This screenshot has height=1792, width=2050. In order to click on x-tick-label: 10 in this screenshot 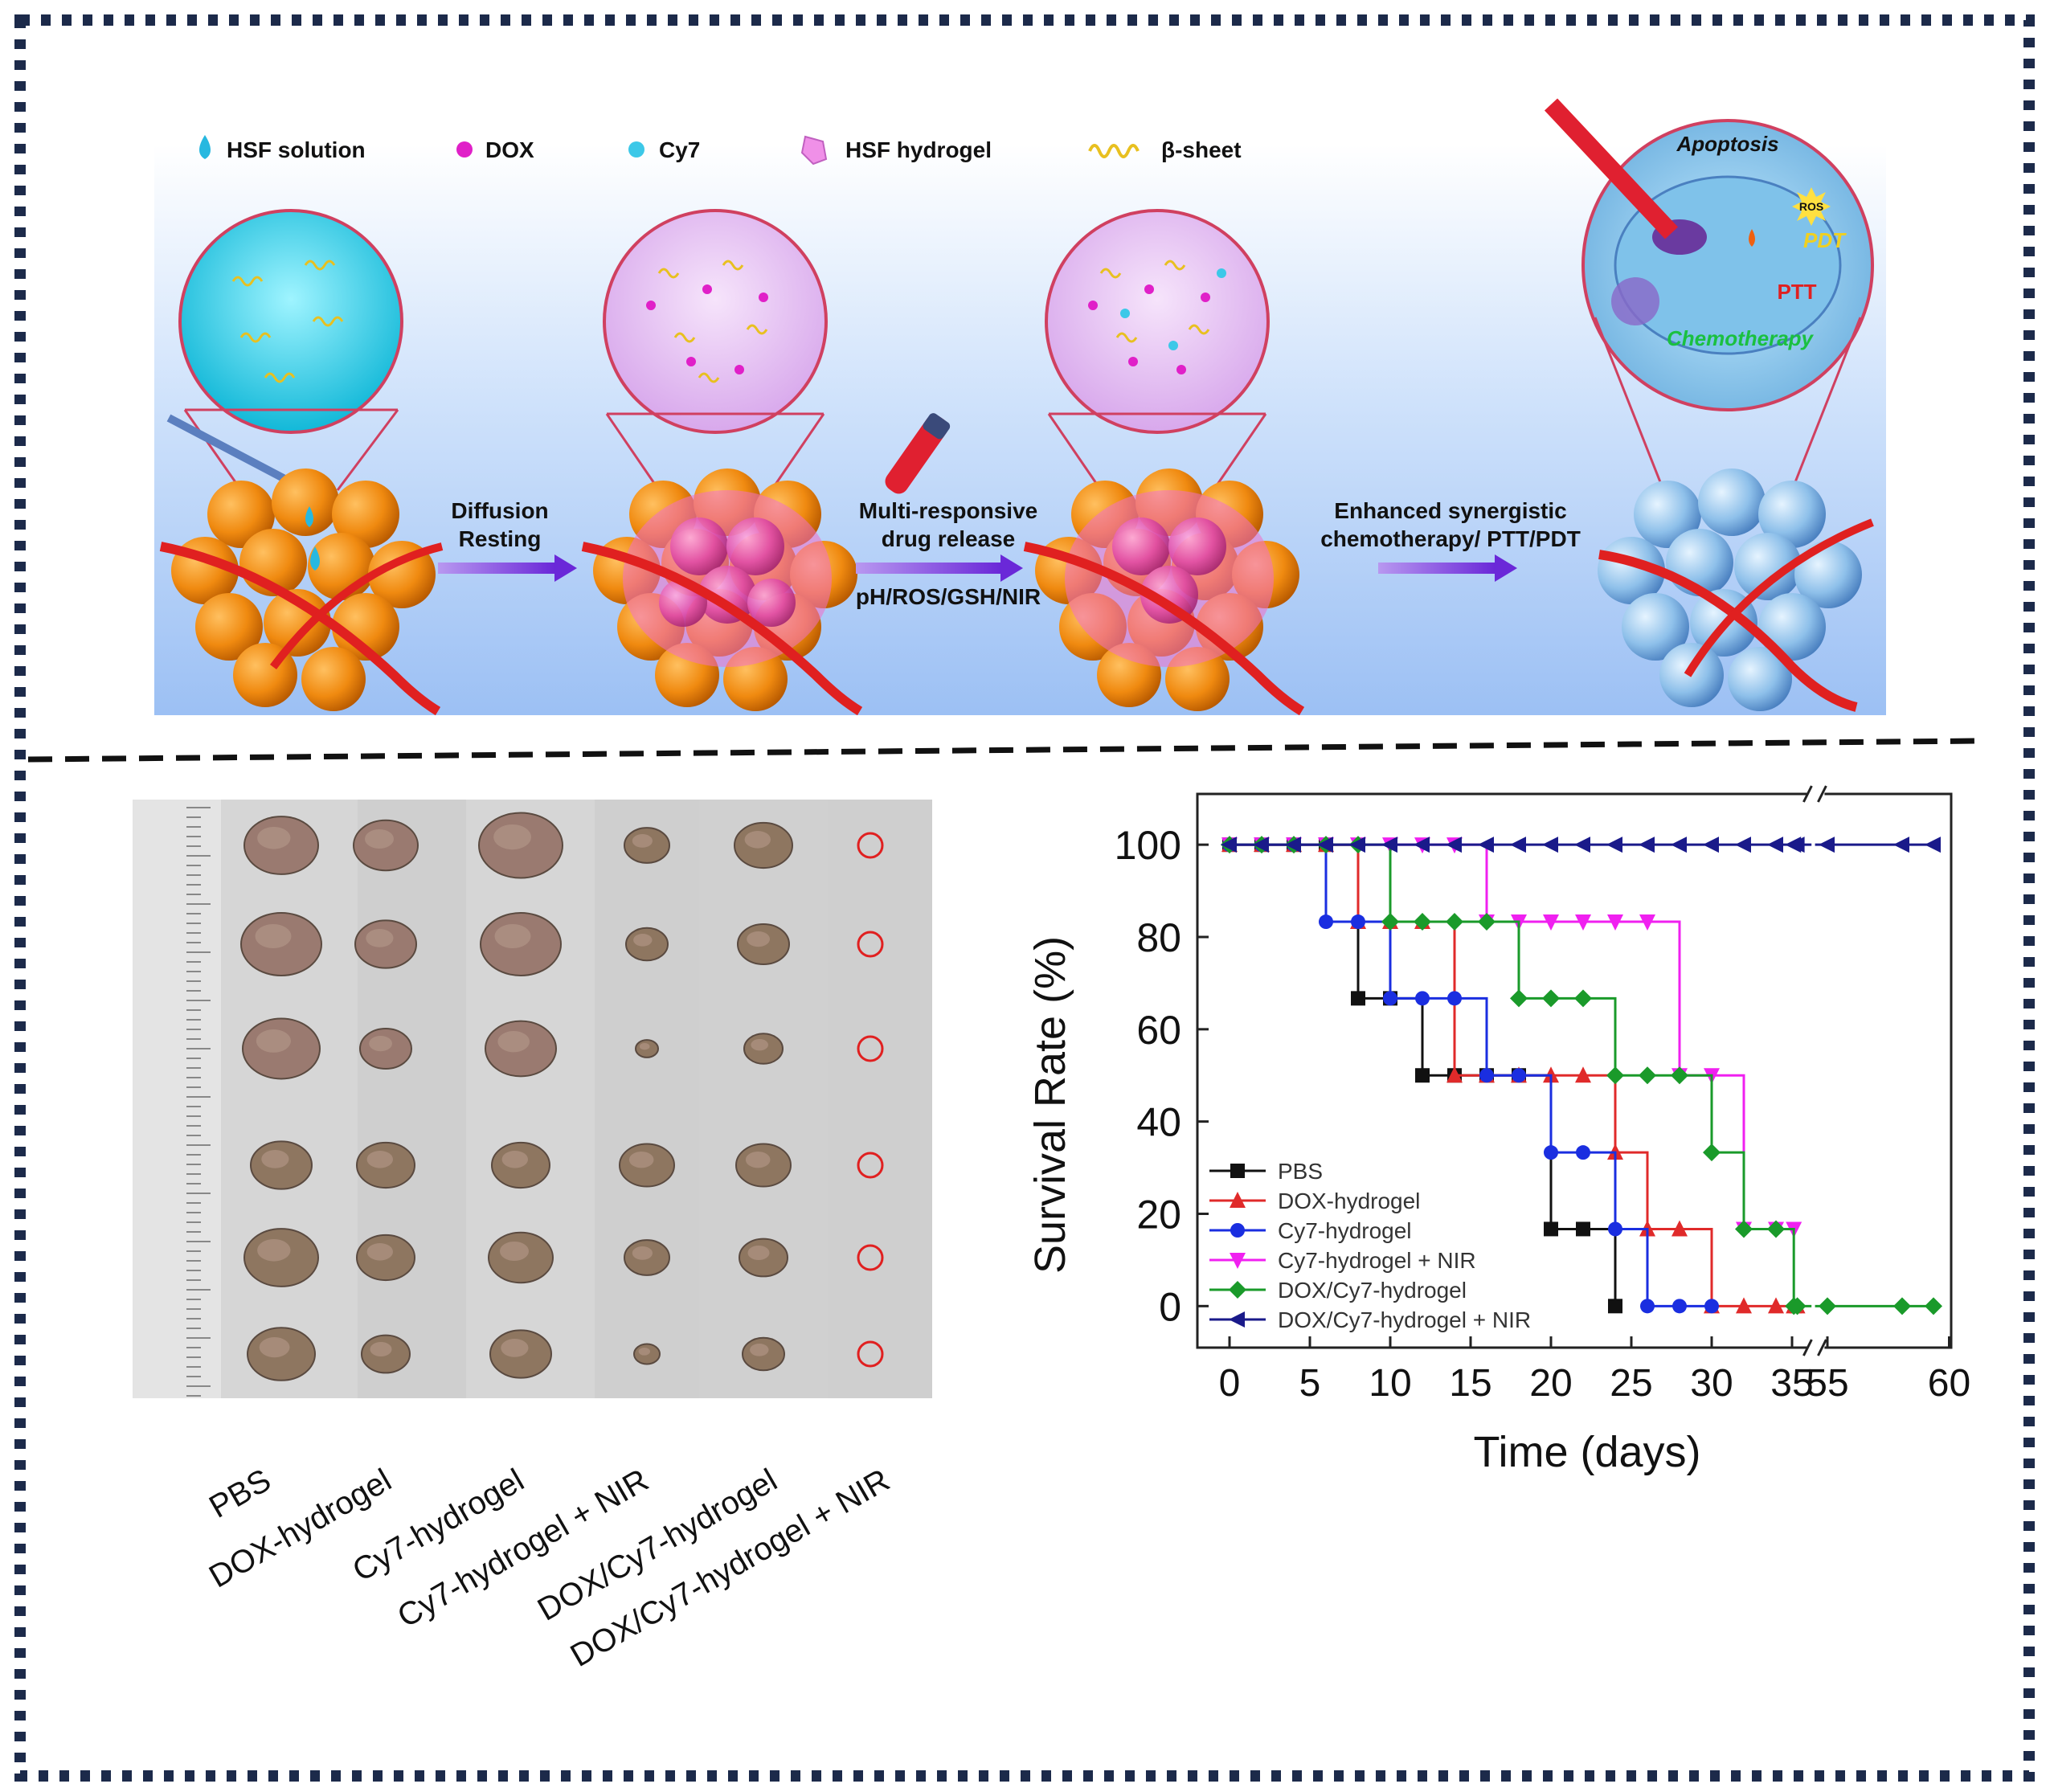, I will do `click(1390, 1383)`.